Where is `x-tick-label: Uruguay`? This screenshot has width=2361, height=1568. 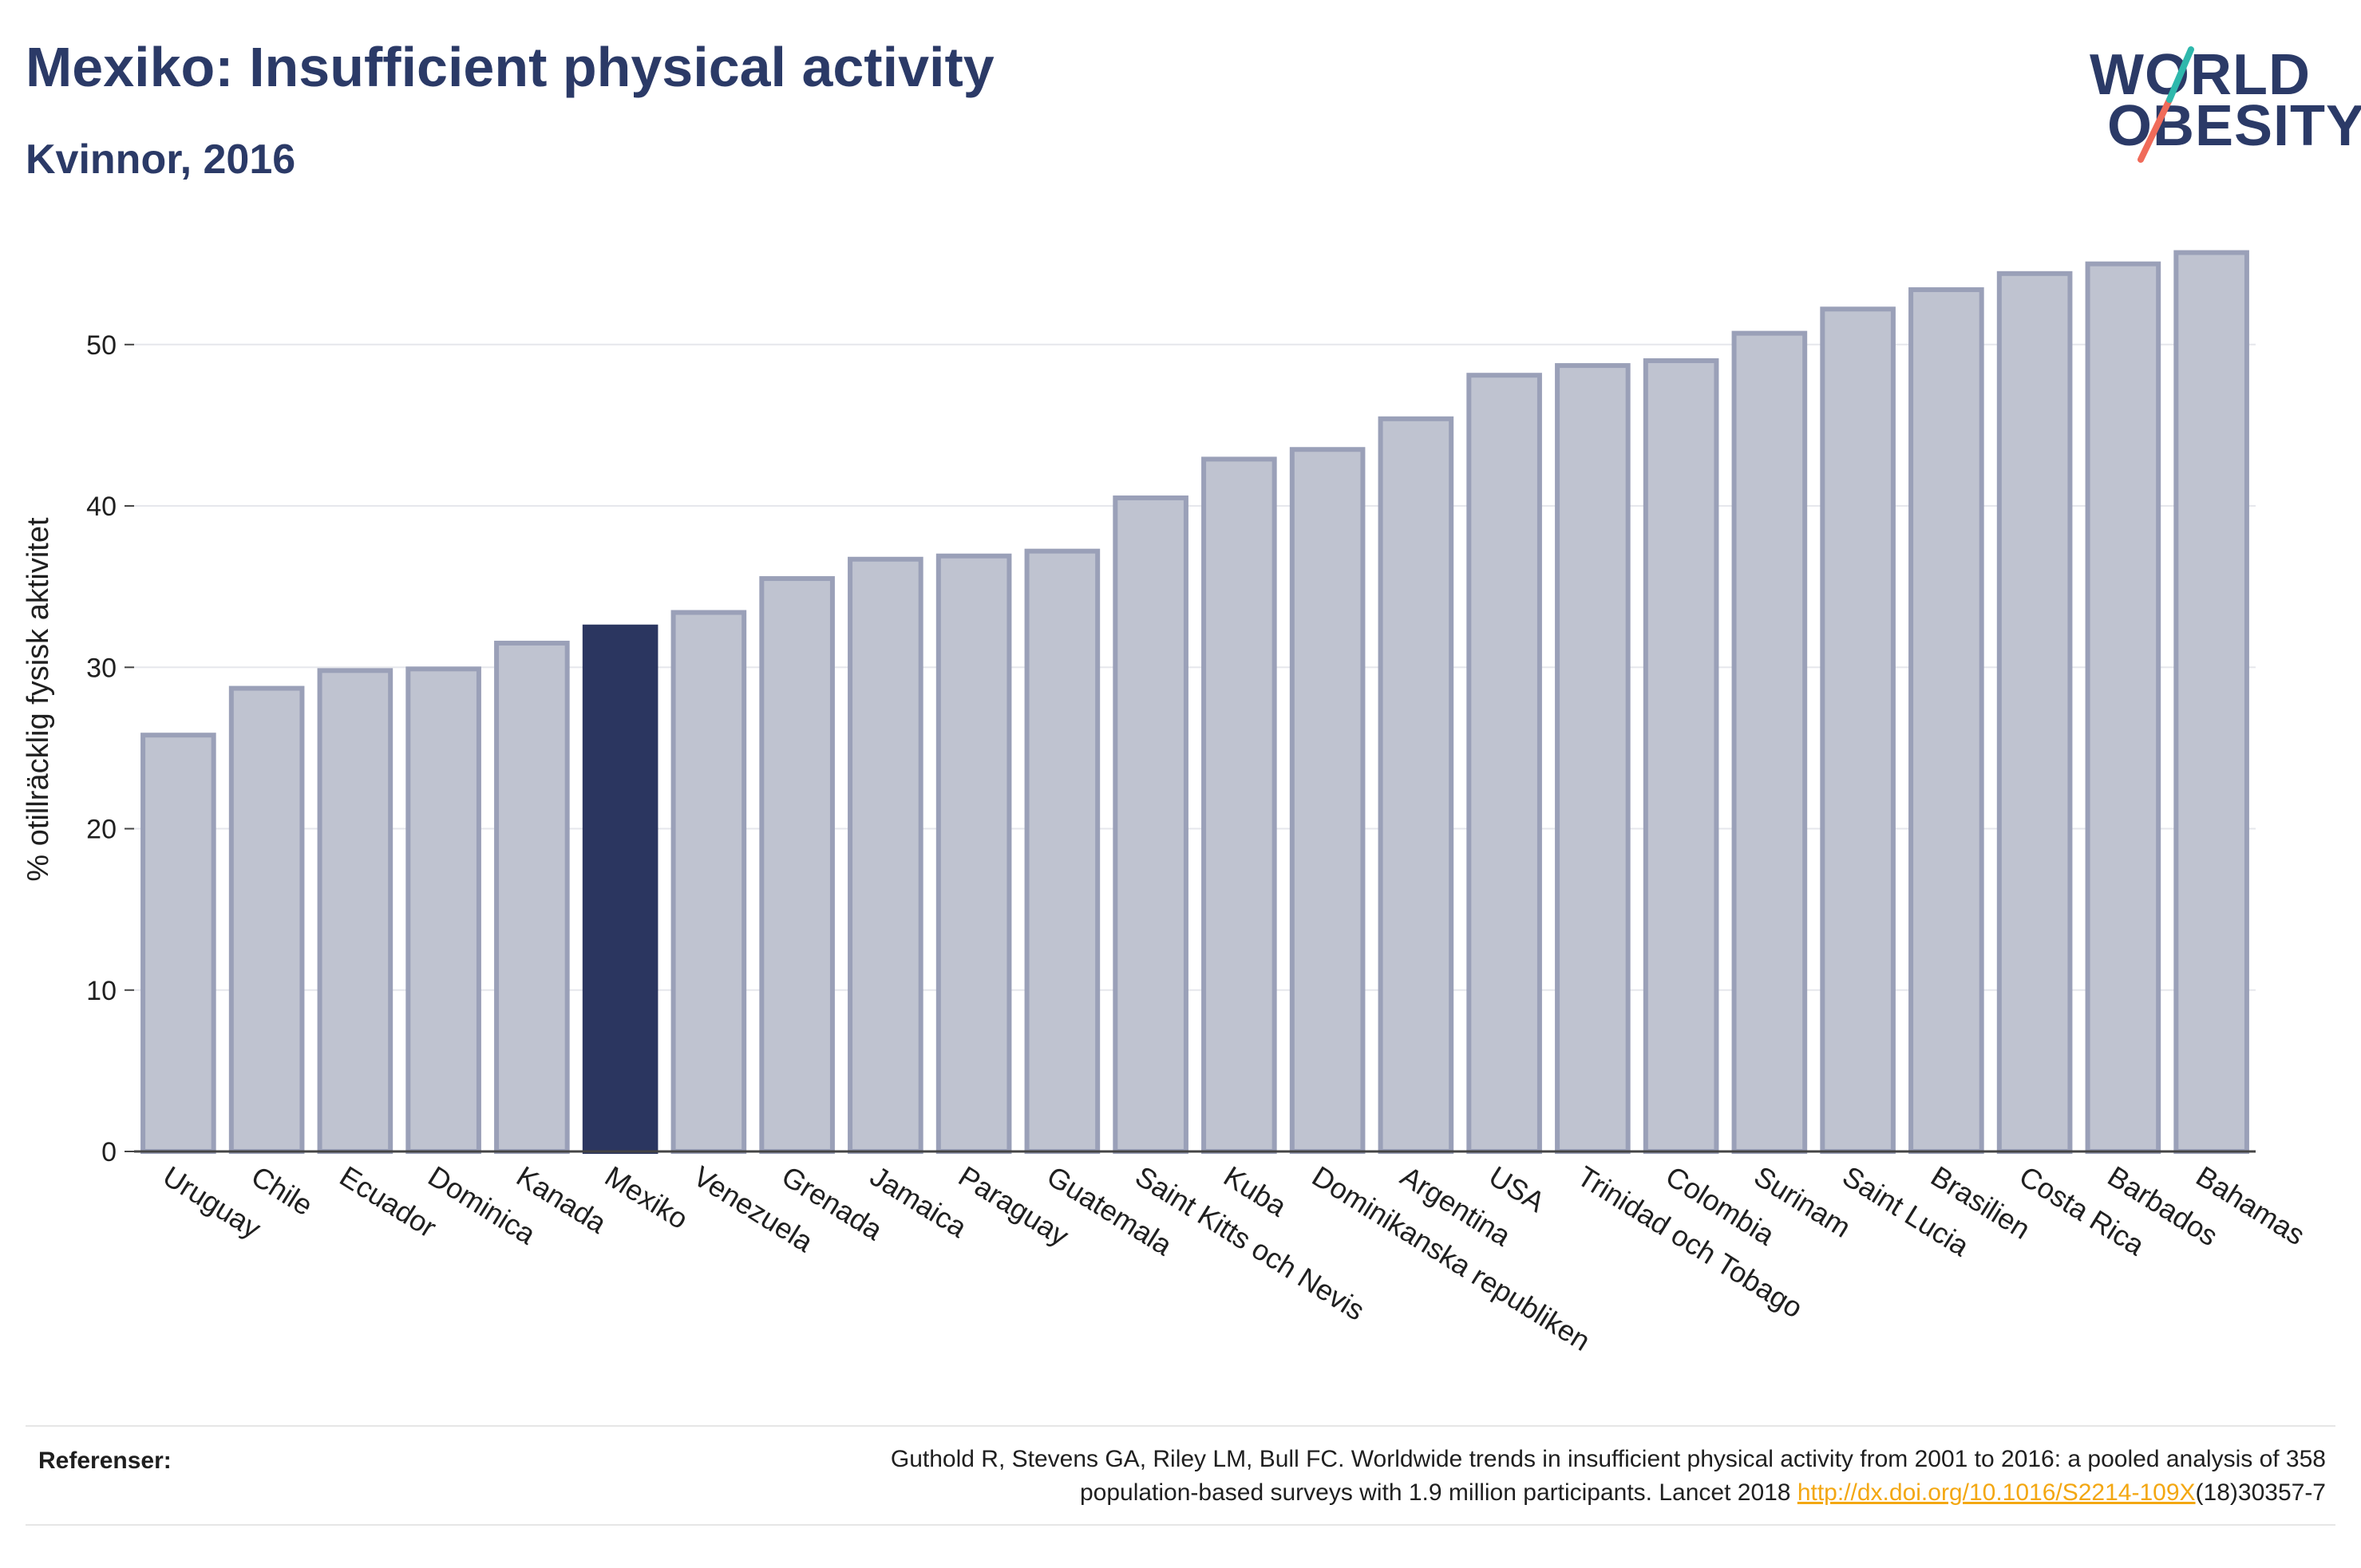 x-tick-label: Uruguay is located at coordinates (212, 1202).